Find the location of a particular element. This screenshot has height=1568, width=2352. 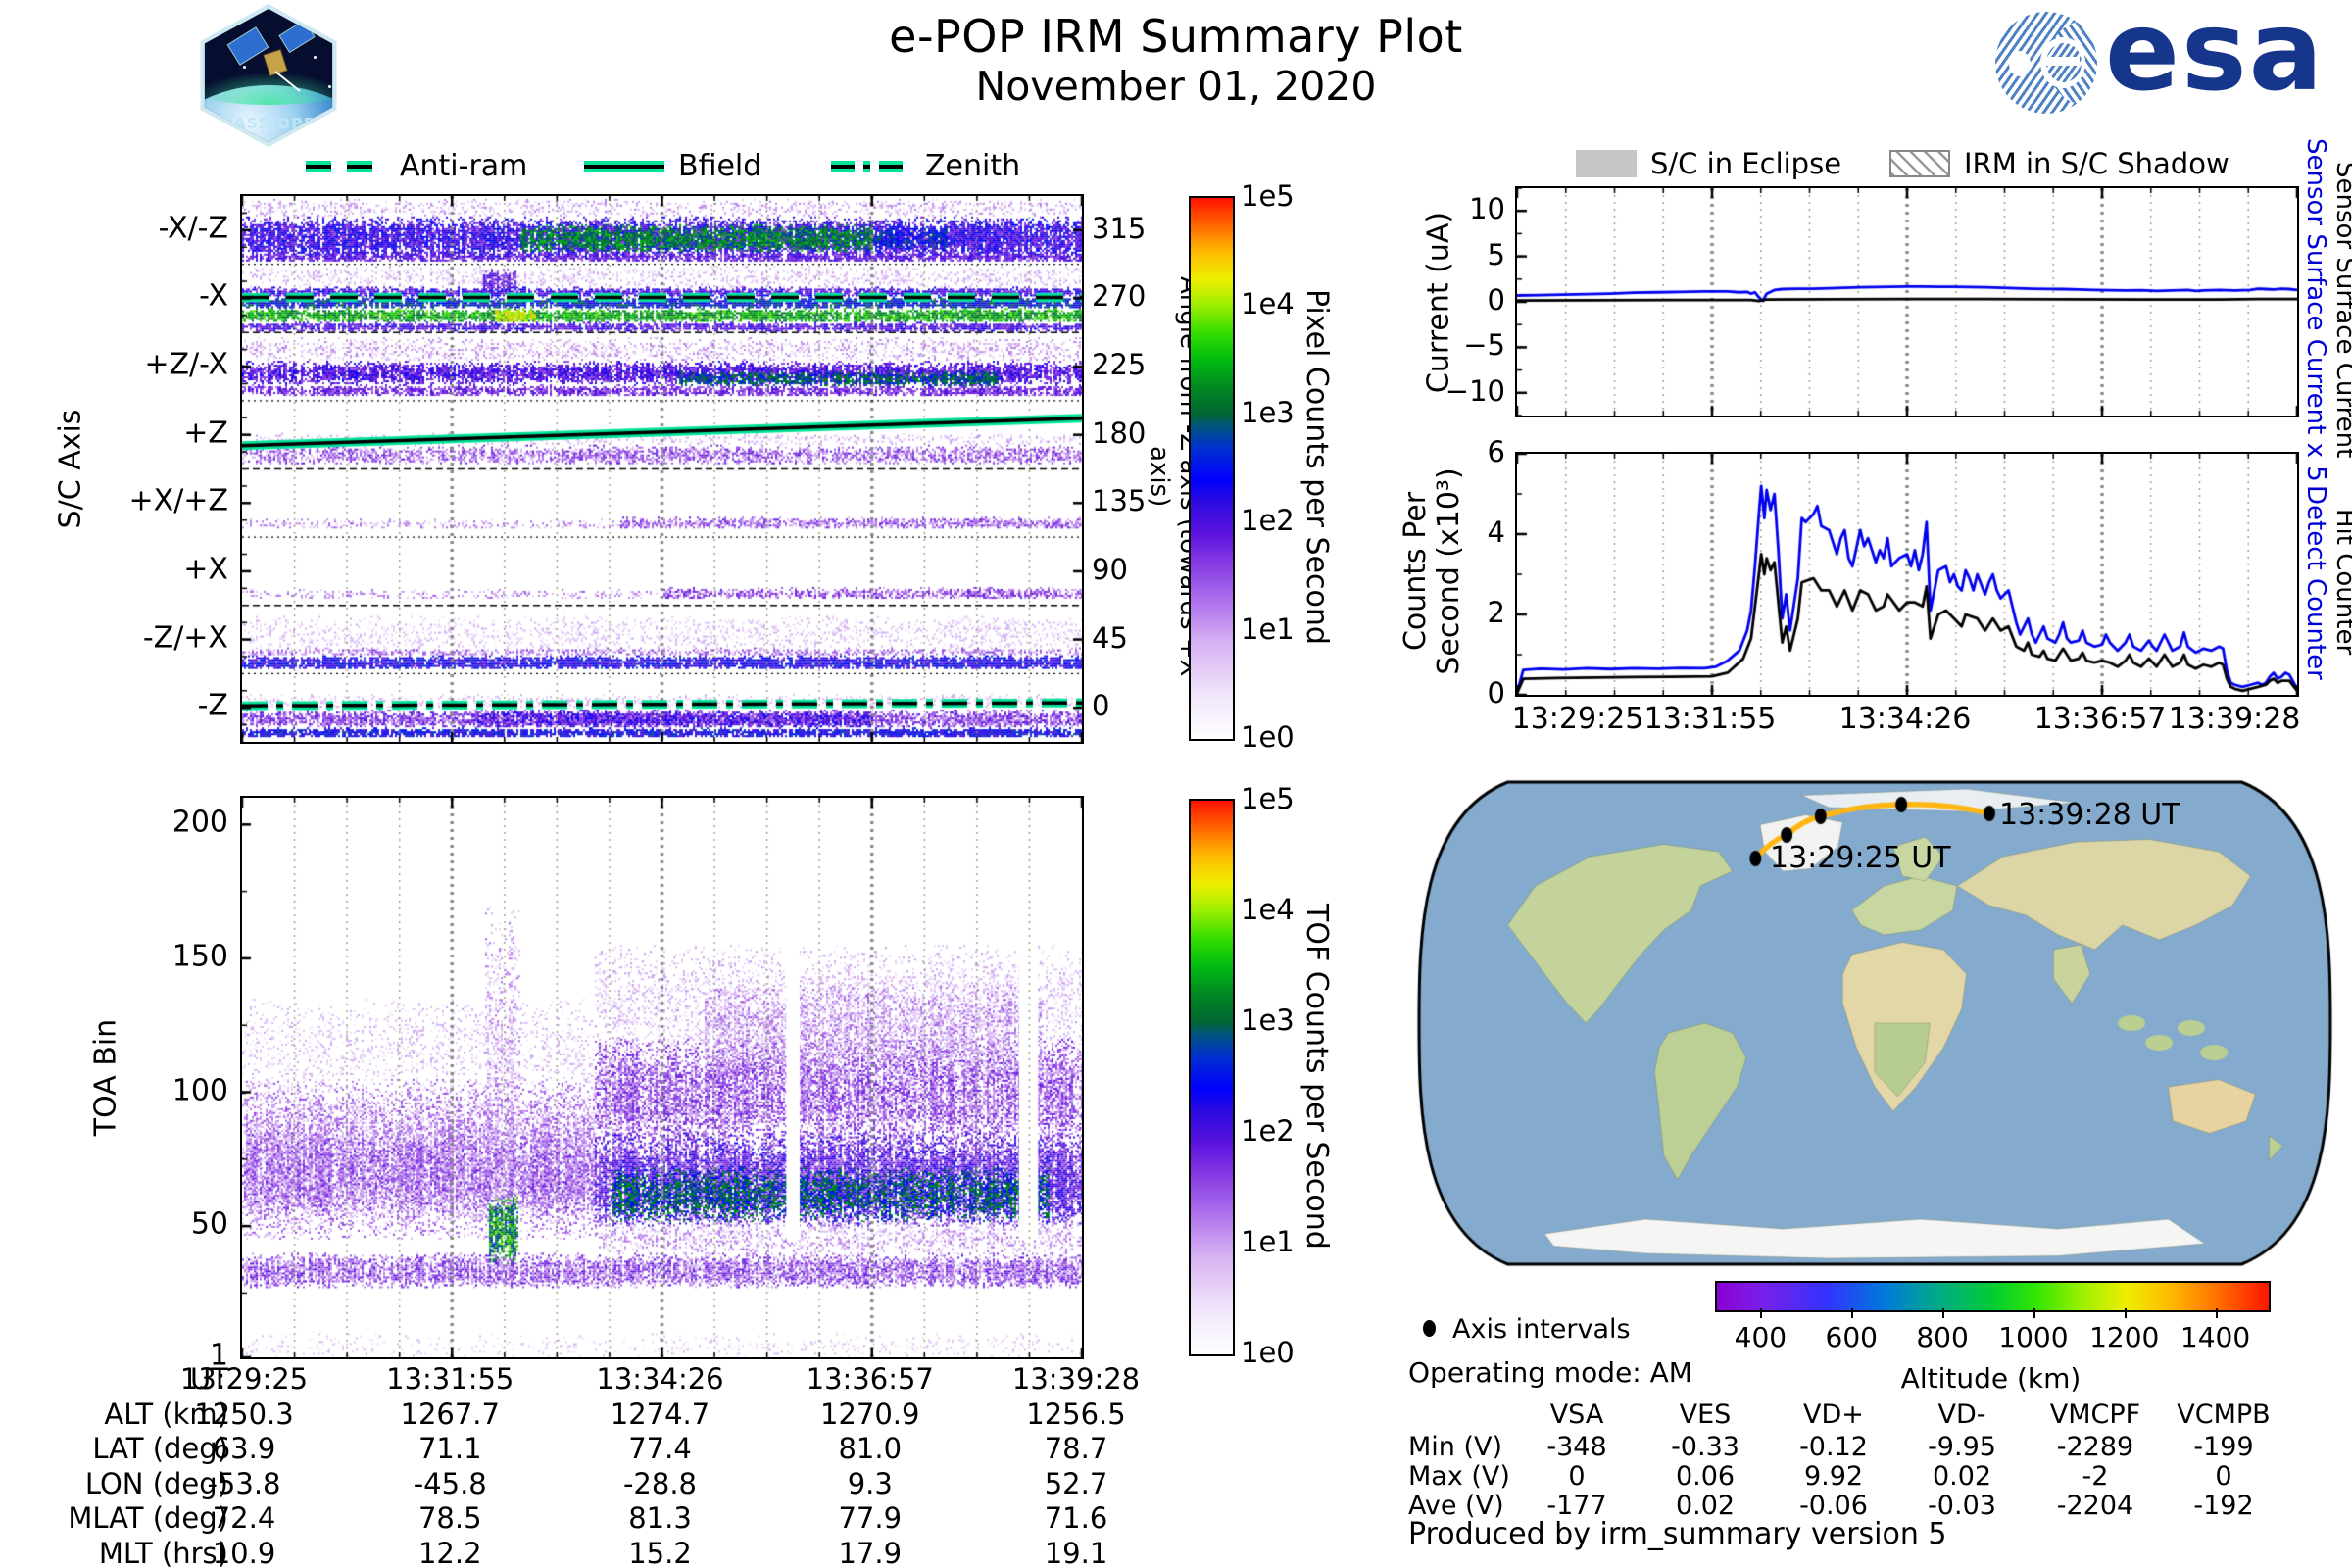

current-ytick-0: 0 is located at coordinates (1496, 300).